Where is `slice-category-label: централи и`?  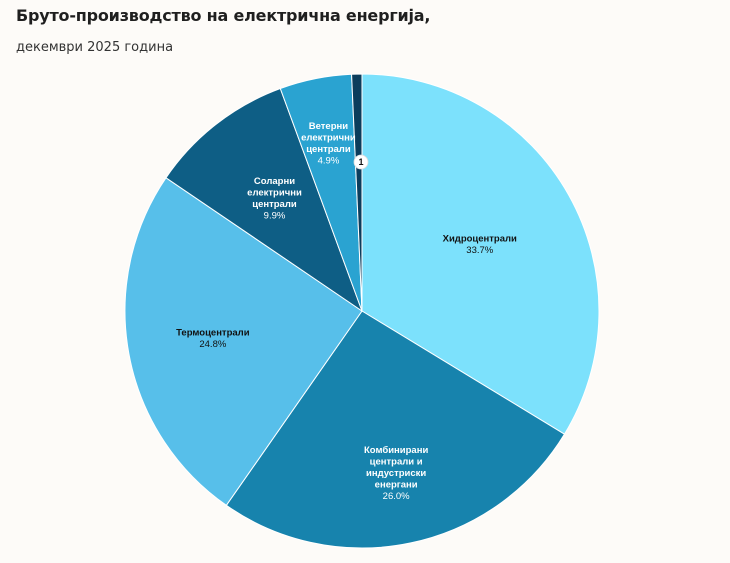 slice-category-label: централи и is located at coordinates (396, 461).